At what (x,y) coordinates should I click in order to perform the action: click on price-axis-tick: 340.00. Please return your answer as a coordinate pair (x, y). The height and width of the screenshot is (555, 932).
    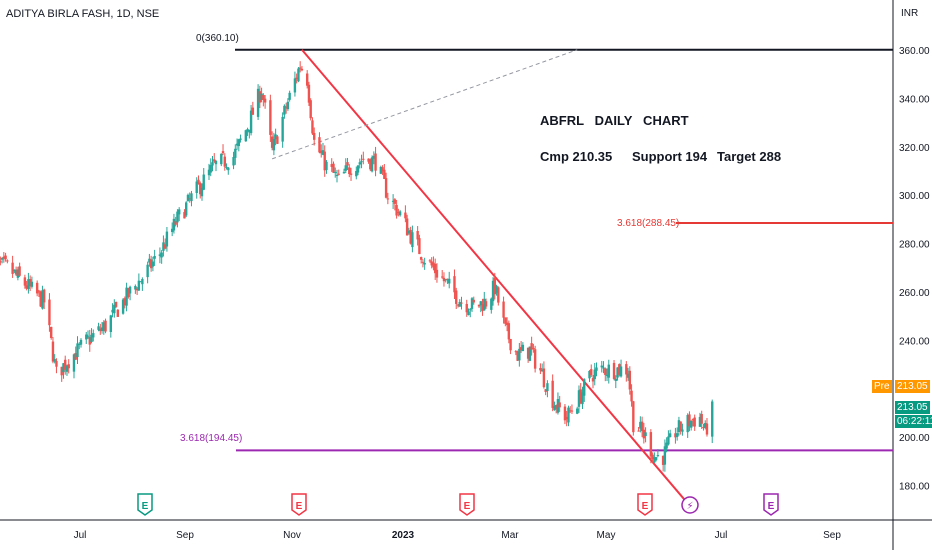
    Looking at the image, I should click on (914, 99).